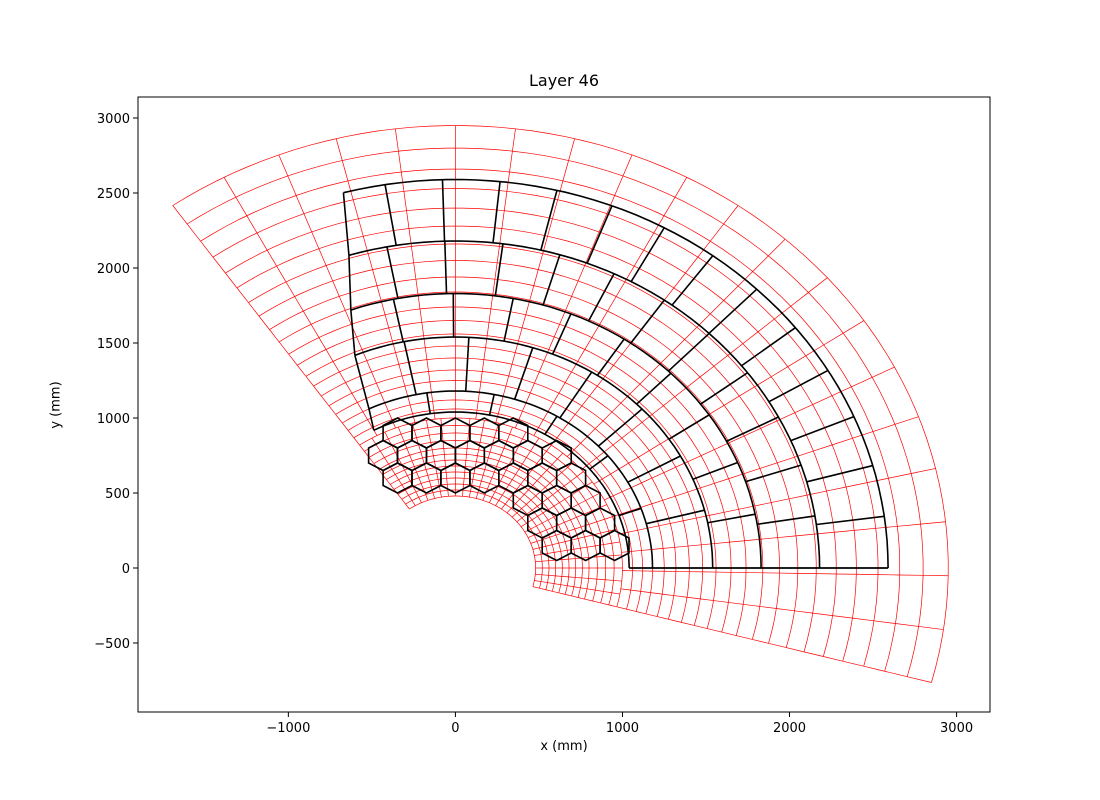 This screenshot has width=1100, height=800. Describe the element at coordinates (288, 728) in the screenshot. I see `x-tick-label: −1000` at that location.